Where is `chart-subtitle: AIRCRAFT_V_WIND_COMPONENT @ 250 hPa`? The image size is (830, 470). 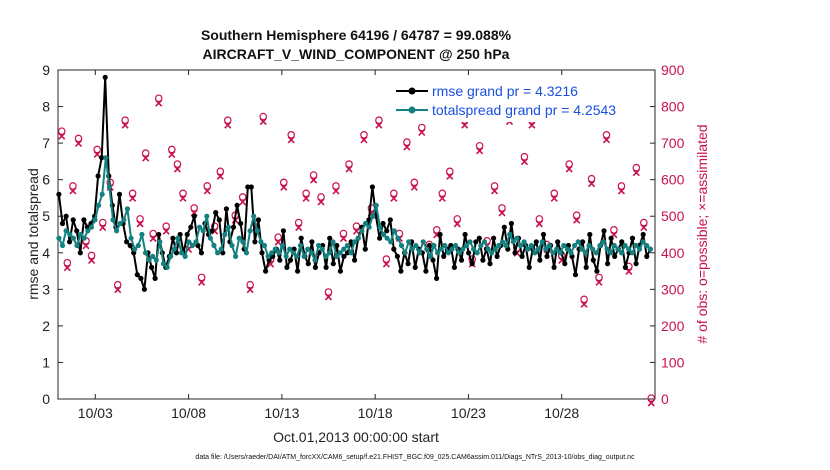 chart-subtitle: AIRCRAFT_V_WIND_COMPONENT @ 250 hPa is located at coordinates (356, 54).